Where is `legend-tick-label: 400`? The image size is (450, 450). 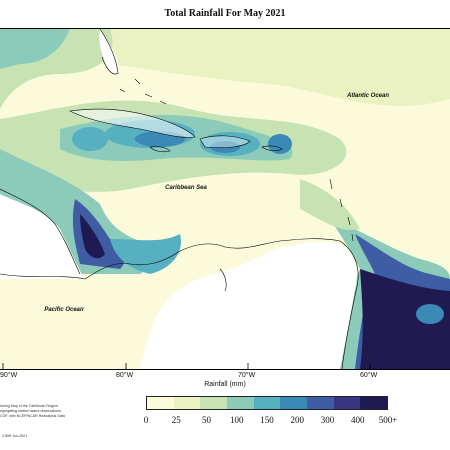
legend-tick-label: 400 is located at coordinates (358, 420).